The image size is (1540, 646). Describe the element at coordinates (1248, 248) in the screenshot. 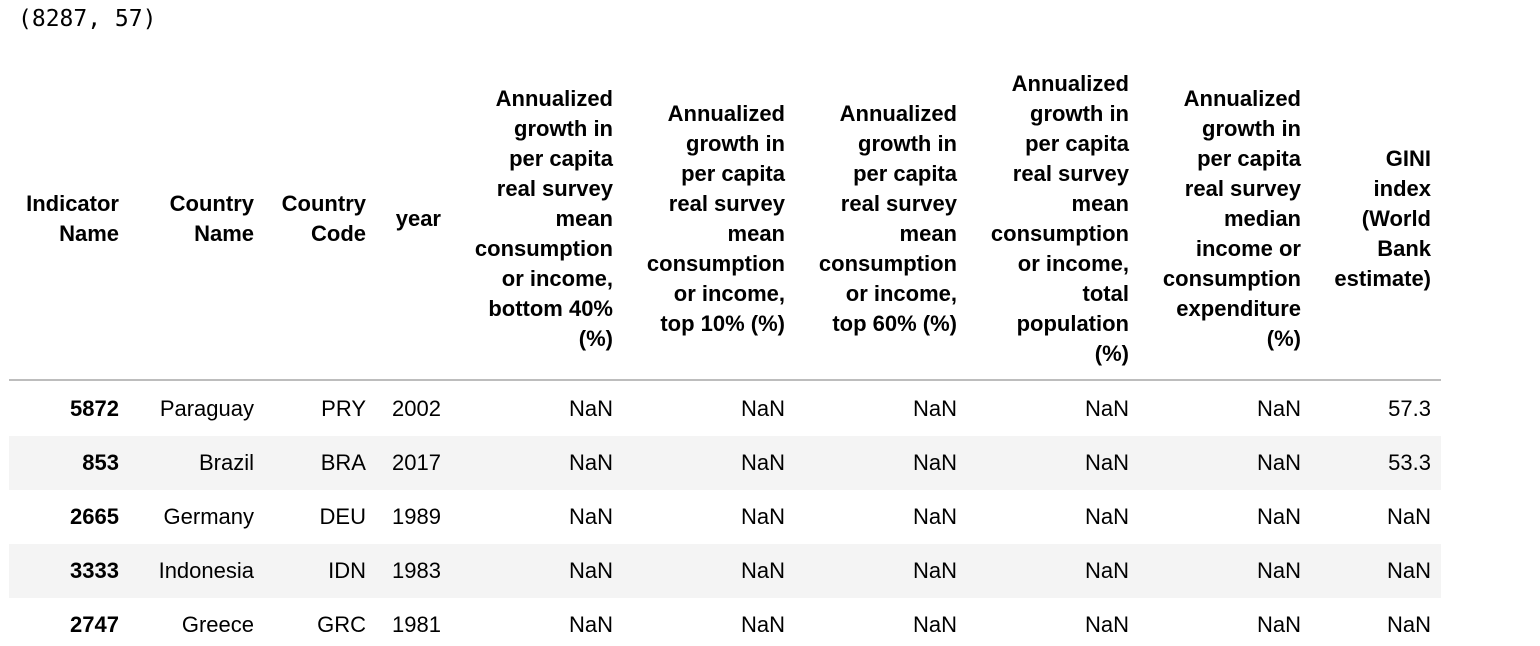

I see `column-header-line: income or` at that location.